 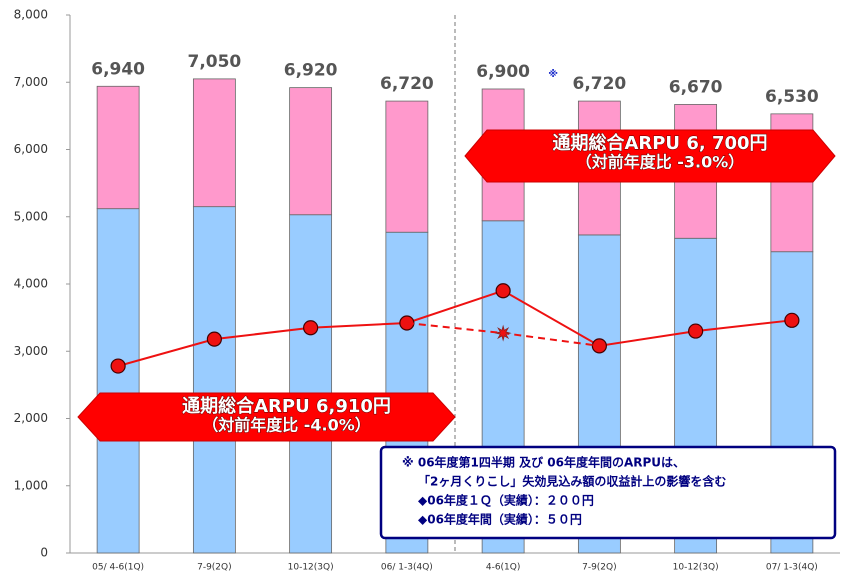 What do you see at coordinates (31, 216) in the screenshot?
I see `y-tick-label: 5,000` at bounding box center [31, 216].